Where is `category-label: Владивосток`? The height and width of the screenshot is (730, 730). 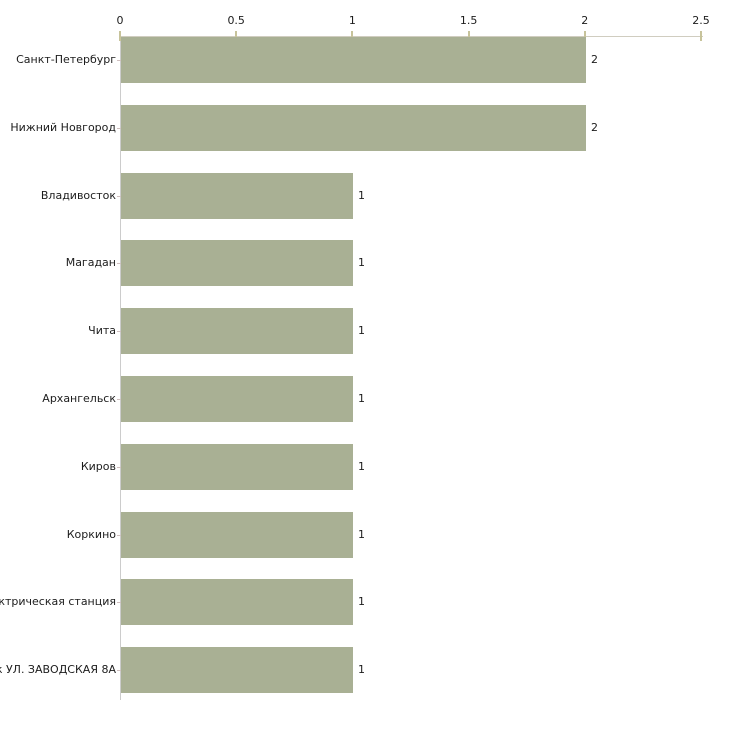
category-label: Владивосток is located at coordinates (78, 195).